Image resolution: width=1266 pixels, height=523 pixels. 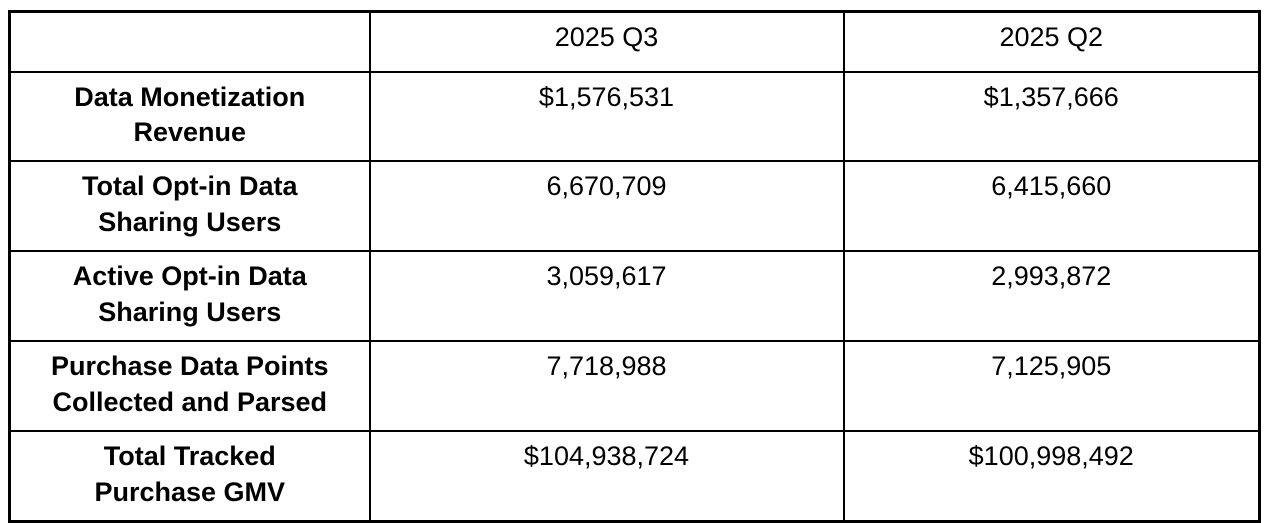 What do you see at coordinates (606, 41) in the screenshot?
I see `column-header-2025-q3: 2025 Q3` at bounding box center [606, 41].